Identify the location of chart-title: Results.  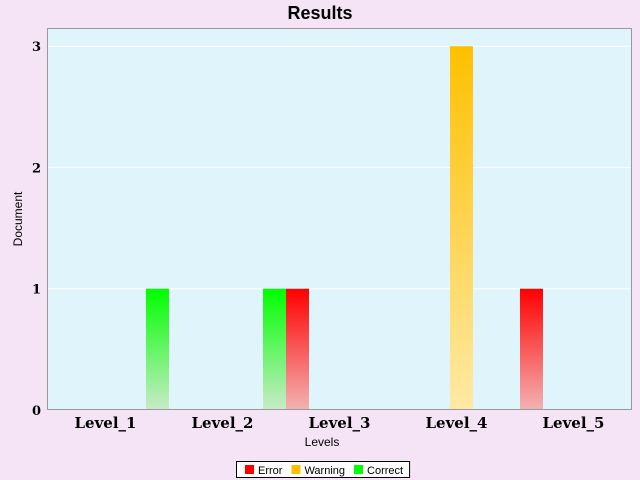
(319, 13).